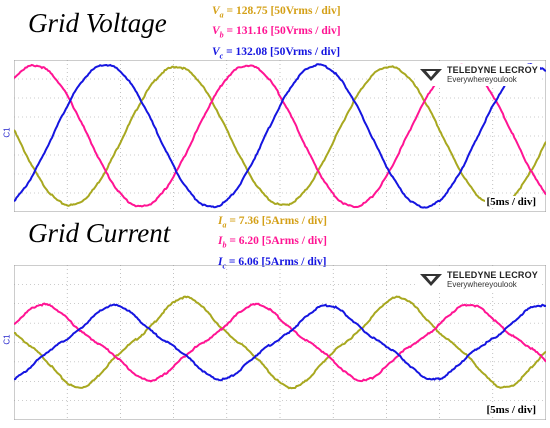 This screenshot has height=428, width=550. What do you see at coordinates (511, 410) in the screenshot?
I see `current-time-div: [5ms / div]` at bounding box center [511, 410].